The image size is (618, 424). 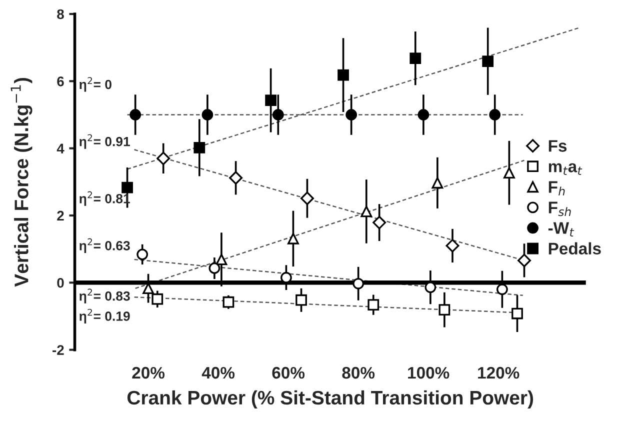 What do you see at coordinates (105, 141) in the screenshot?
I see `annotation: η$^{2}$= 0.91` at bounding box center [105, 141].